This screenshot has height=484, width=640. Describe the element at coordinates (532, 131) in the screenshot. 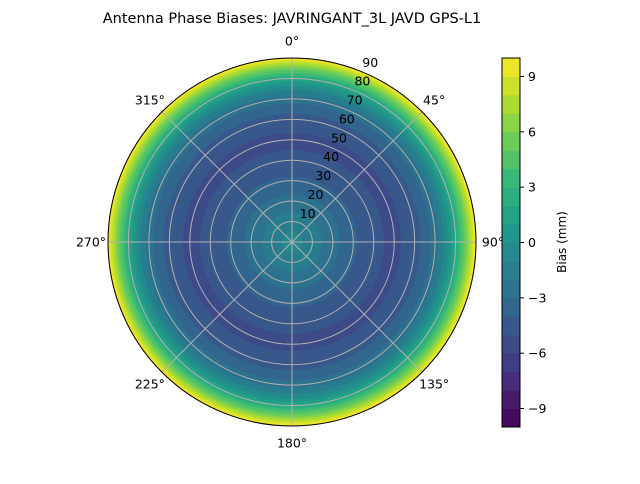

I see `colorbar-tick-label: 6` at that location.